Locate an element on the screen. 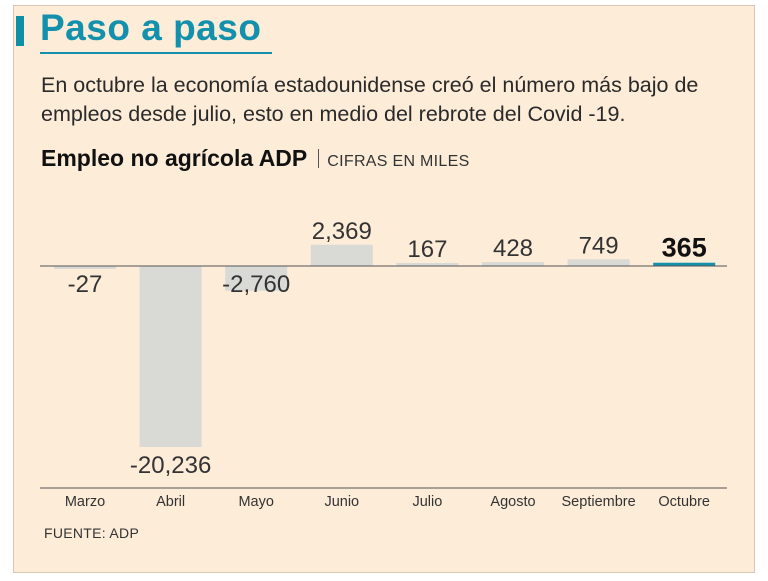 The height and width of the screenshot is (581, 768). chart-heading-divider is located at coordinates (319, 158).